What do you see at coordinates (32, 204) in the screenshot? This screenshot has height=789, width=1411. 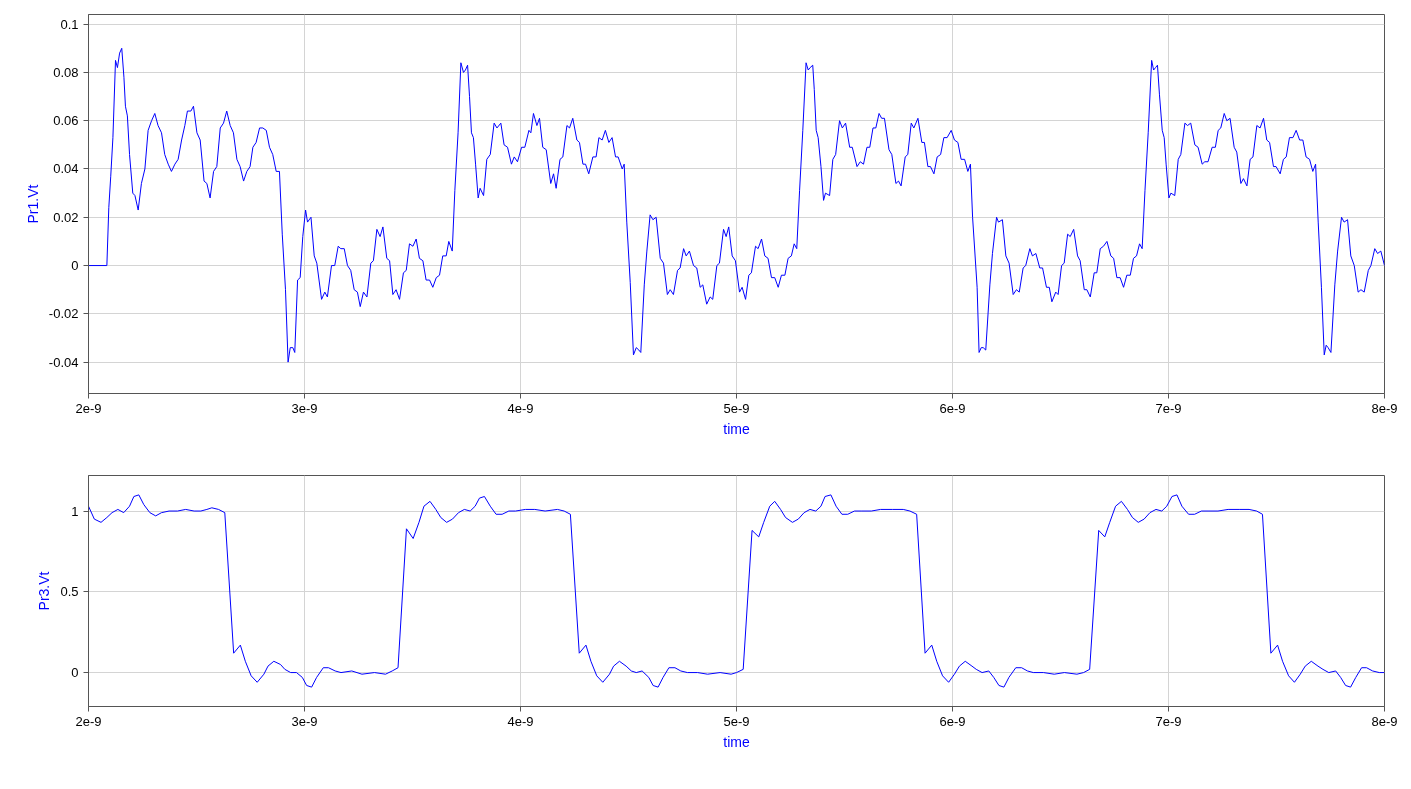 I see `y-axis-title: Pr1.Vt` at bounding box center [32, 204].